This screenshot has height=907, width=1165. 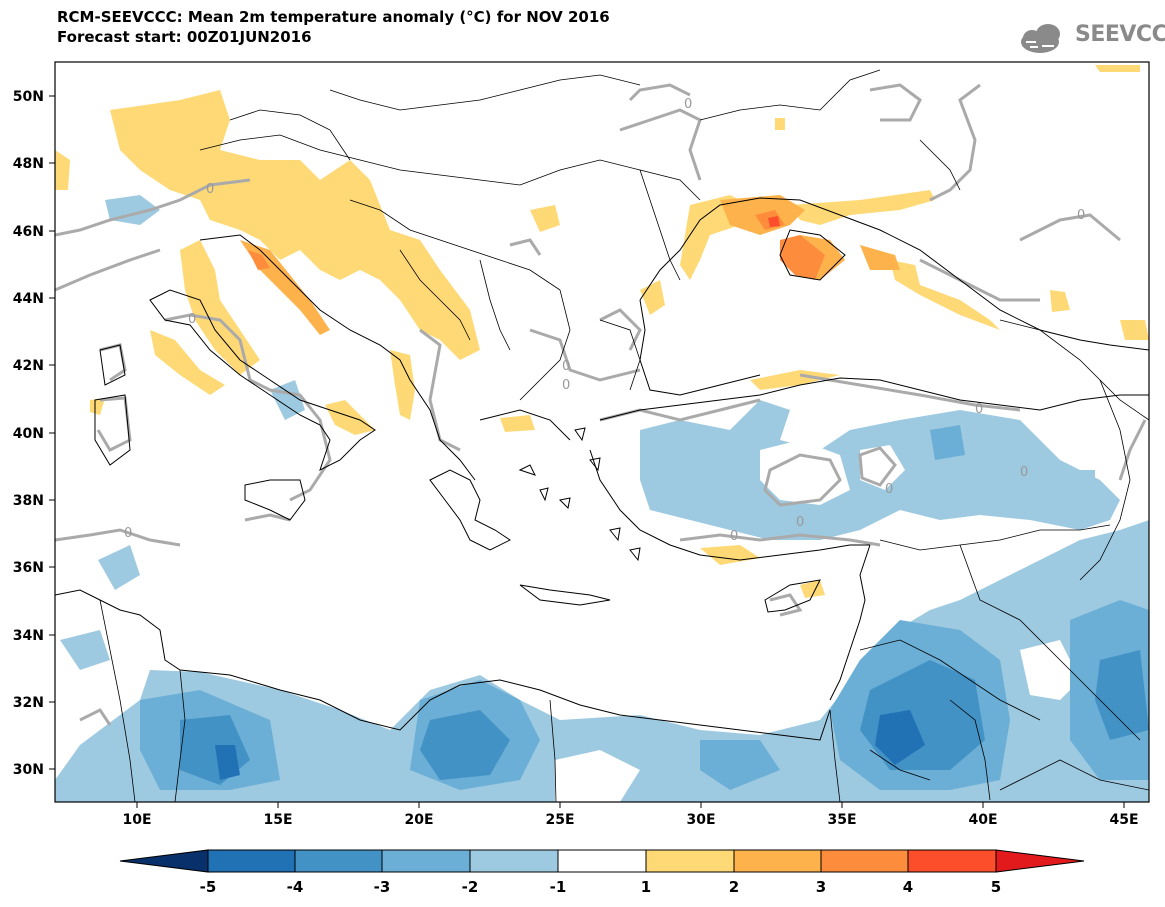 I want to click on lat-tick: 30N, so click(x=28, y=770).